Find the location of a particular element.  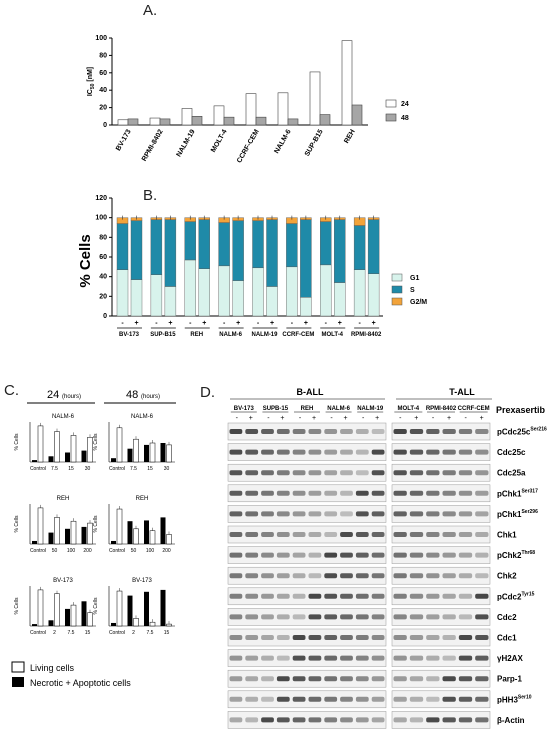

category-label: SUP-B15 is located at coordinates (314, 142).